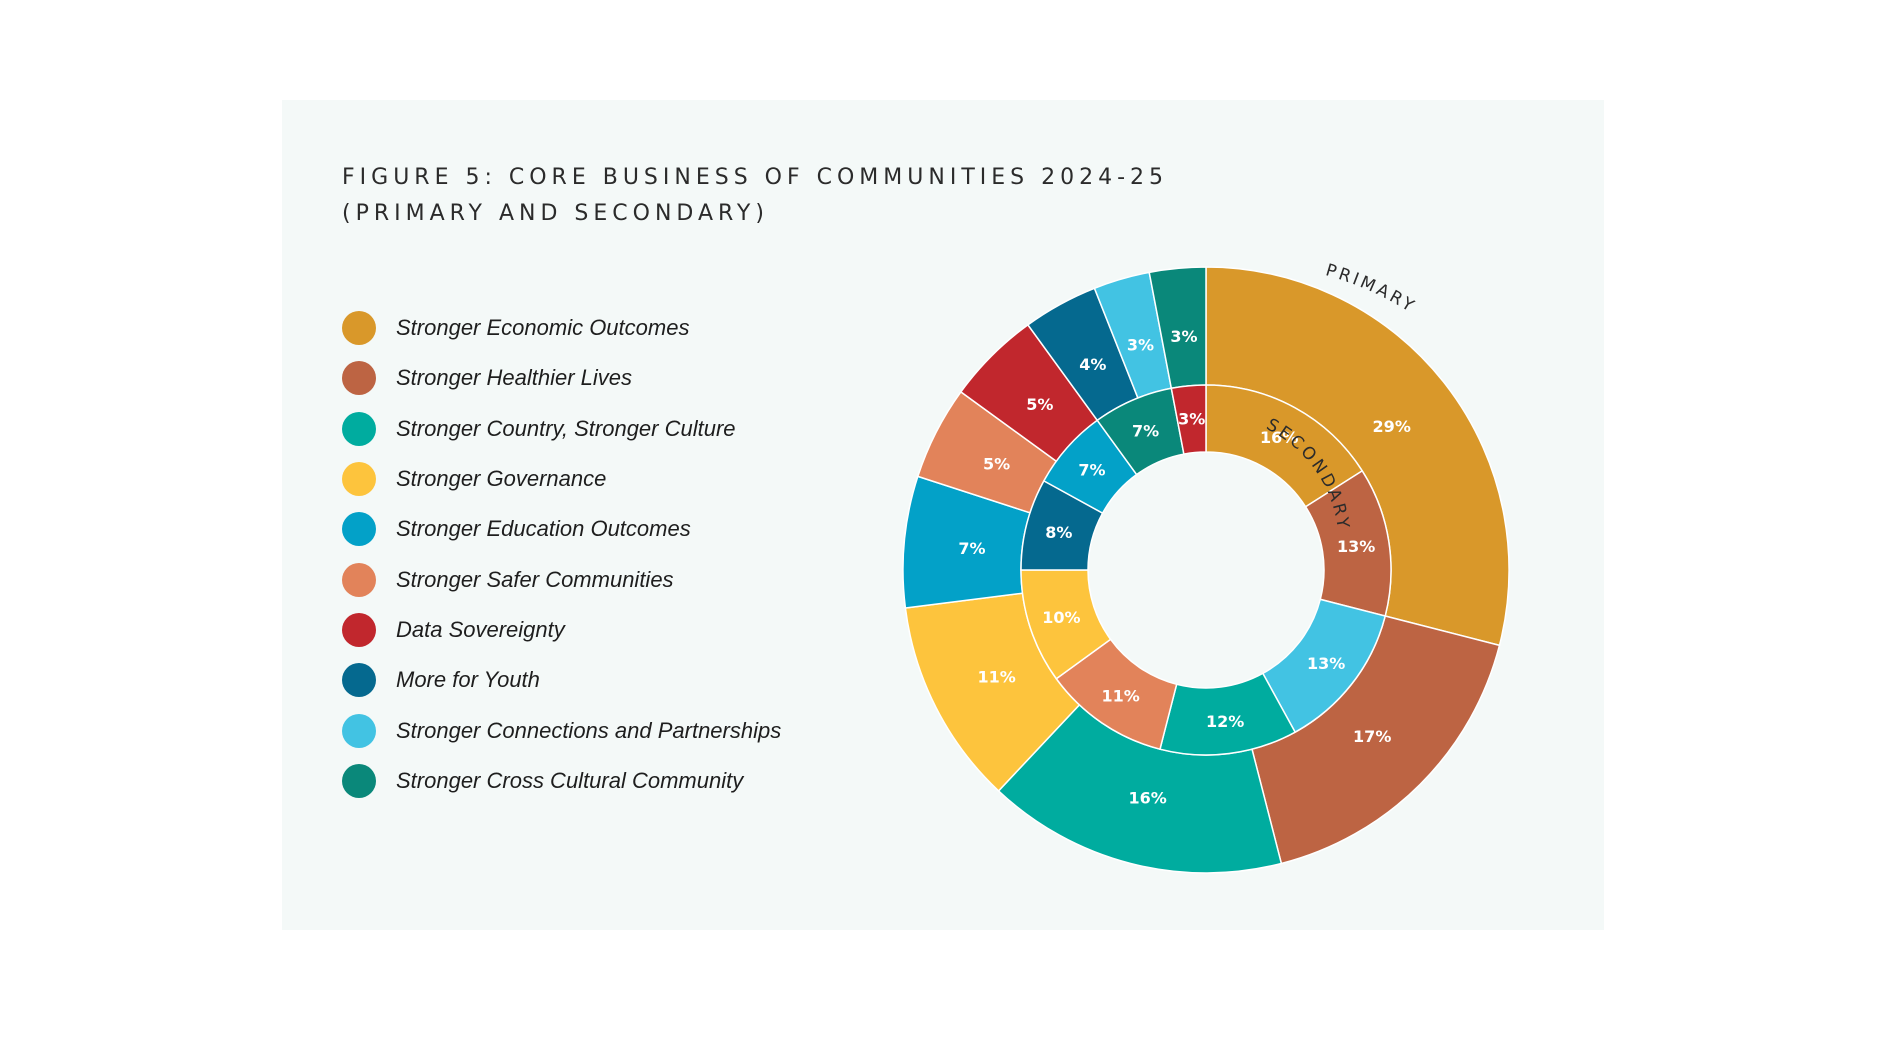 The width and height of the screenshot is (1878, 1056). I want to click on legend-item-country-culture: Stronger Country, Stronger Culture, so click(561, 429).